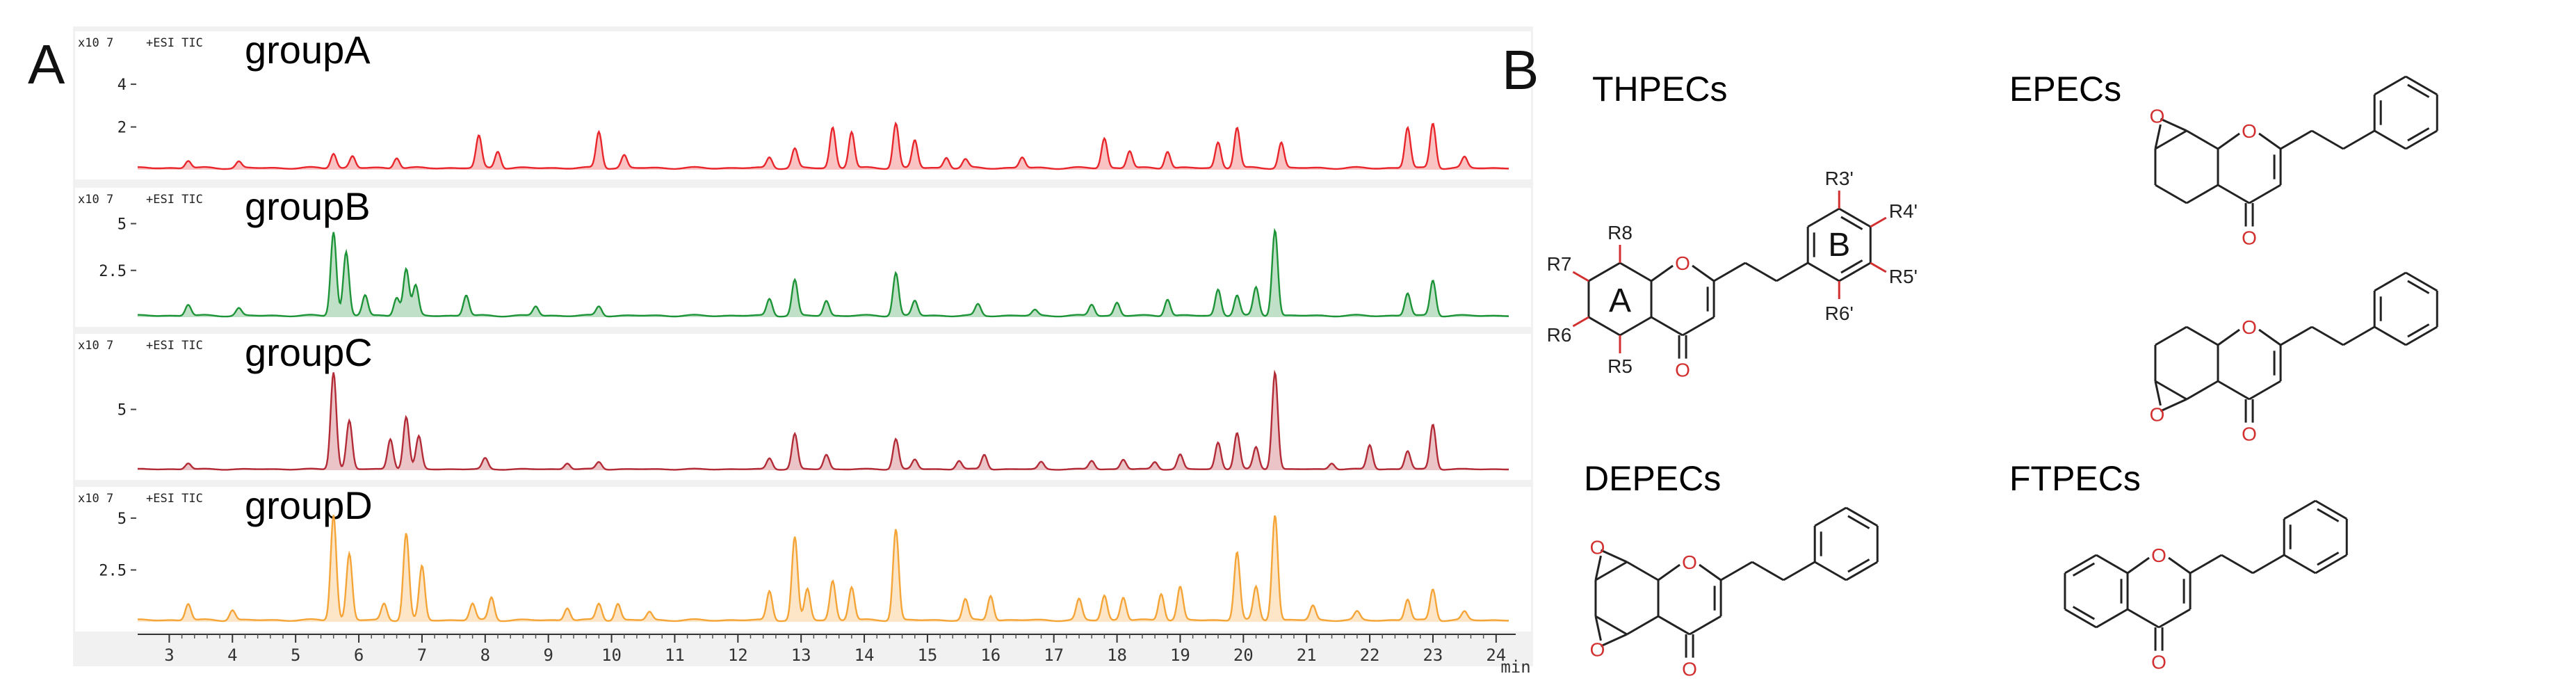 This screenshot has width=2576, height=699. What do you see at coordinates (122, 410) in the screenshot?
I see `ytick-label-groupC-0: 5` at bounding box center [122, 410].